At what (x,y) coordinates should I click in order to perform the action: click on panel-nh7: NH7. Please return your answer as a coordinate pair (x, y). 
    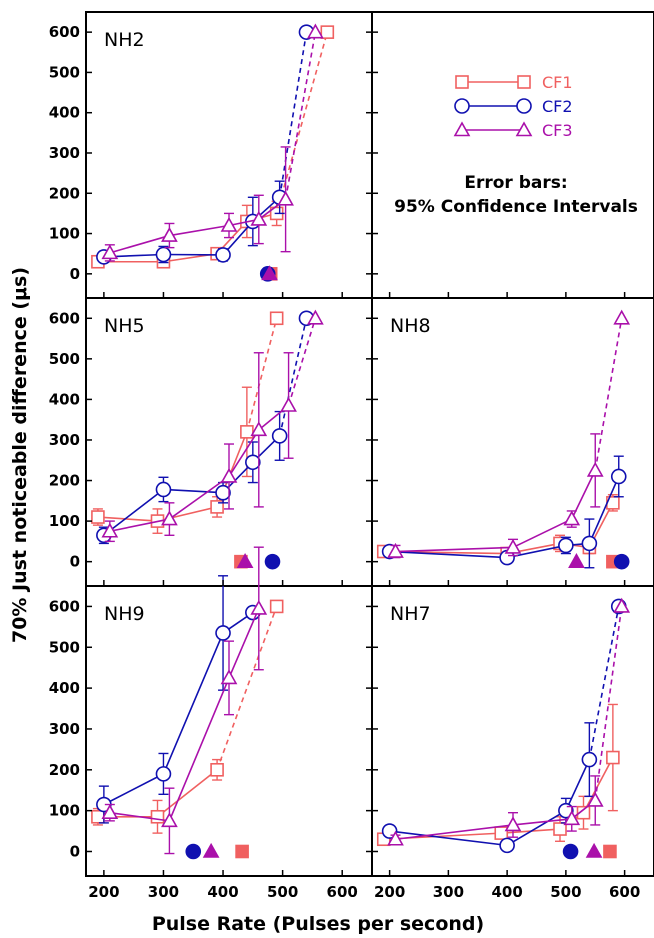
    Looking at the image, I should click on (503, 728).